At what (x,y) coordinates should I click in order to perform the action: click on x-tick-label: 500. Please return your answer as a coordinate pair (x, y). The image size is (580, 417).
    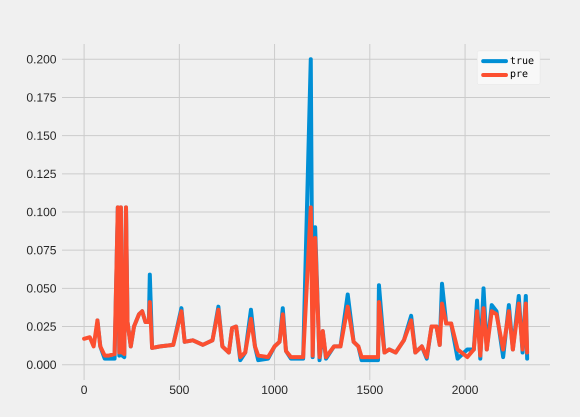
    Looking at the image, I should click on (179, 390).